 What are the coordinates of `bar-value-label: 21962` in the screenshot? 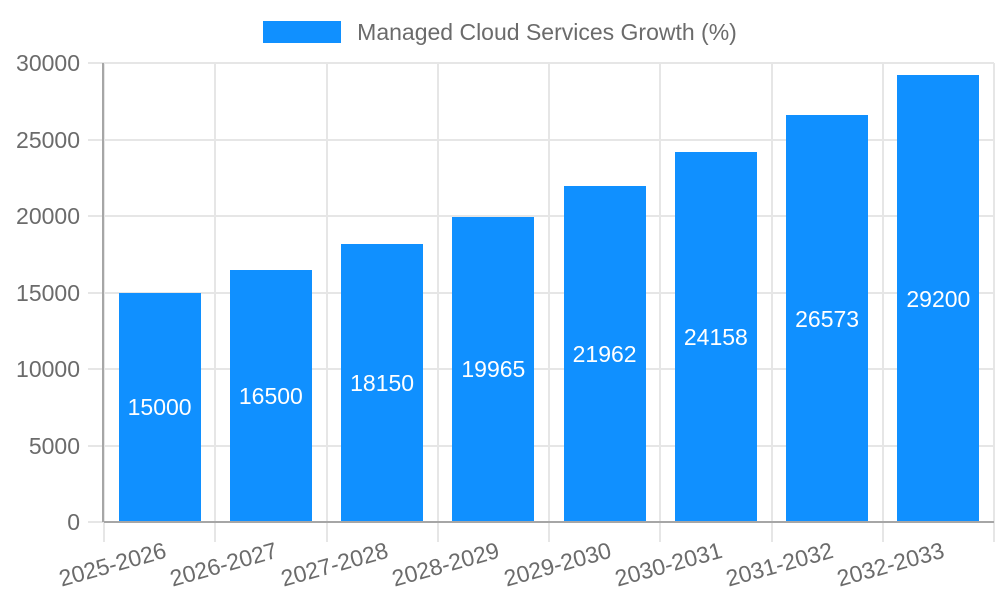 It's located at (604, 353).